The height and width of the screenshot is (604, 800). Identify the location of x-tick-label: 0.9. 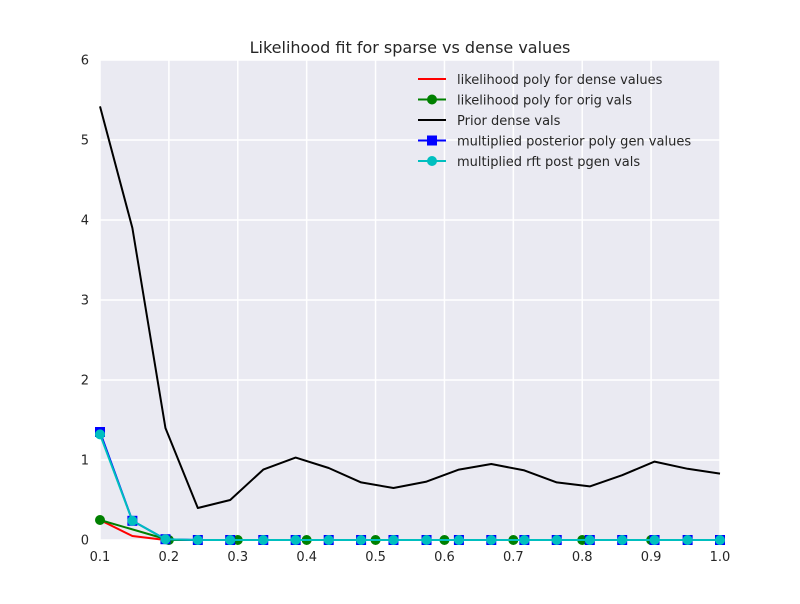
(651, 557).